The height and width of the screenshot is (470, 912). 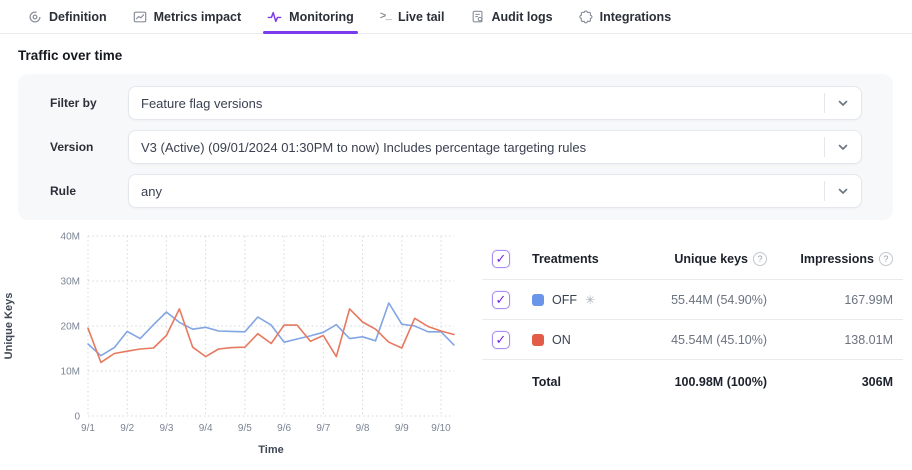 I want to click on svg-text: 9/2, so click(x=127, y=428).